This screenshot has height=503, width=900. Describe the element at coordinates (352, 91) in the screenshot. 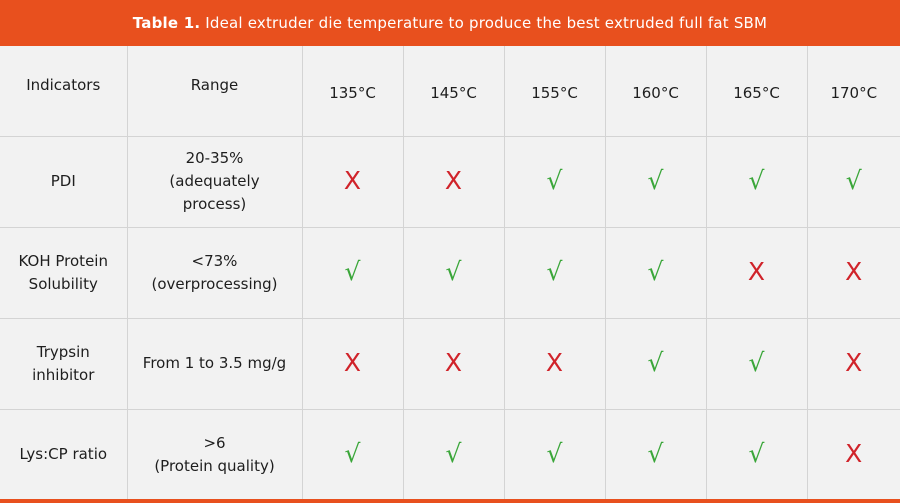

I see `header-temp-135: 135°C` at that location.